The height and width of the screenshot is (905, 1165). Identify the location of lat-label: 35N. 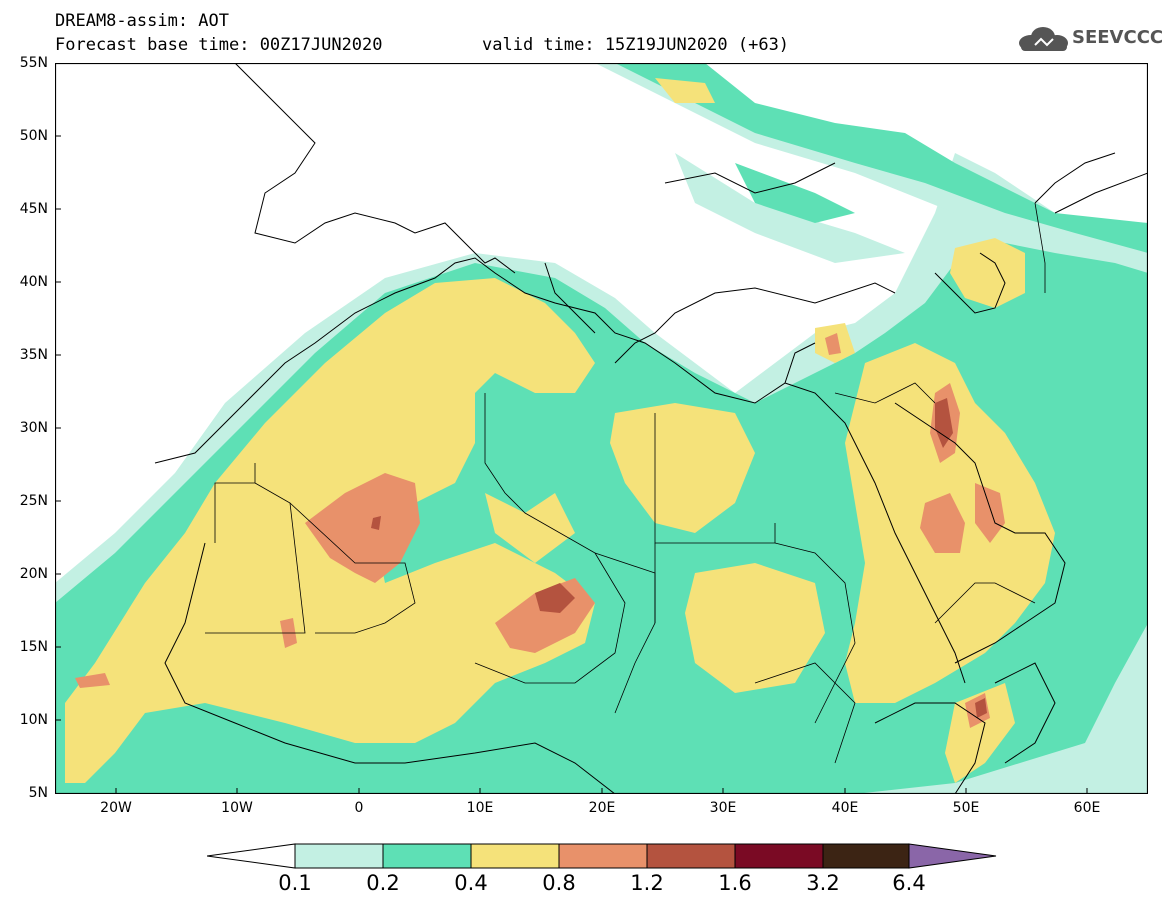
(33, 355).